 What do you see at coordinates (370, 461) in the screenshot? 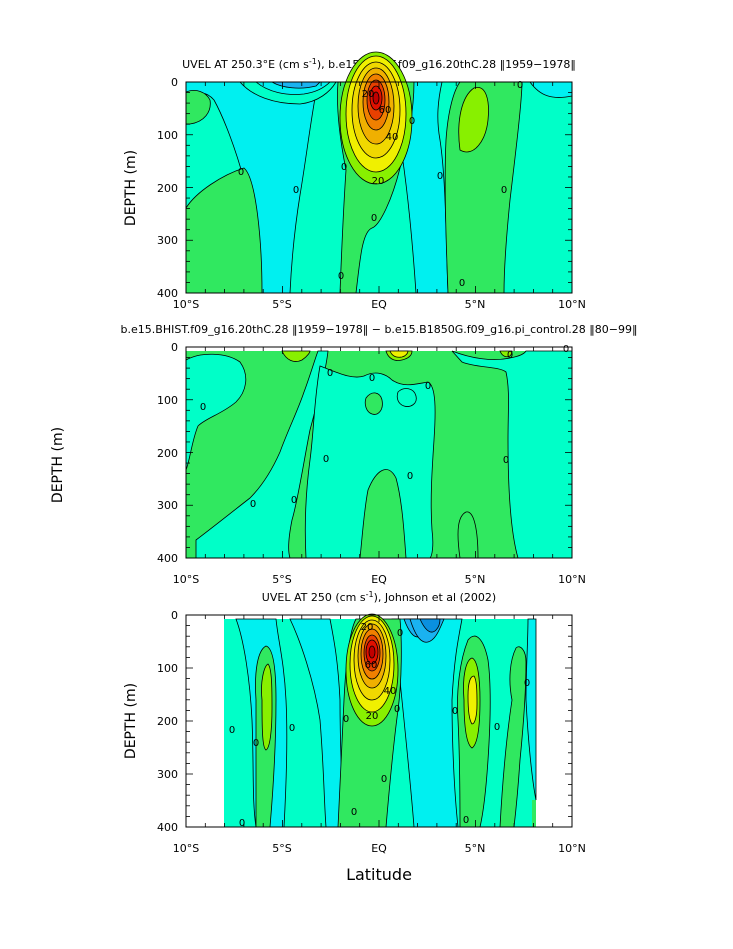
I see `panel-2-central-negative` at bounding box center [370, 461].